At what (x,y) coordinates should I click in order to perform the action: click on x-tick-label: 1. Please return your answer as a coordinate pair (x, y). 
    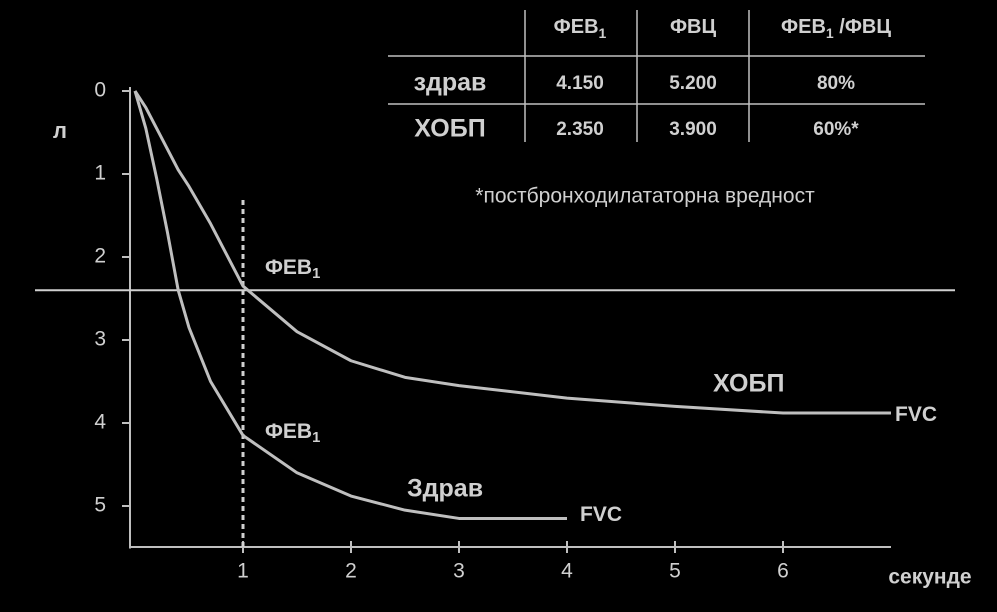
    Looking at the image, I should click on (243, 571).